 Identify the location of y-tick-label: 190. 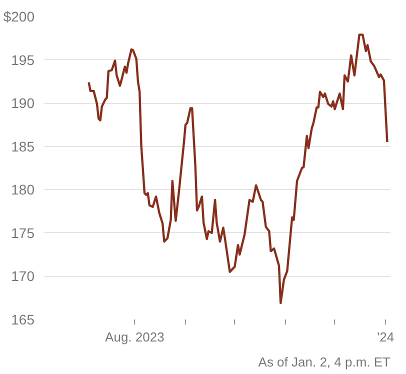
(23, 103).